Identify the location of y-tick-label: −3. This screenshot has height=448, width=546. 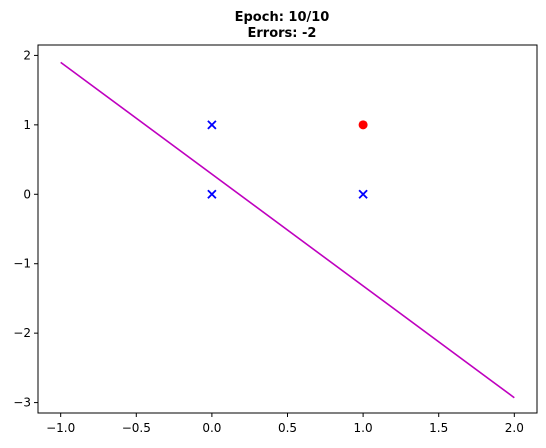
(22, 403).